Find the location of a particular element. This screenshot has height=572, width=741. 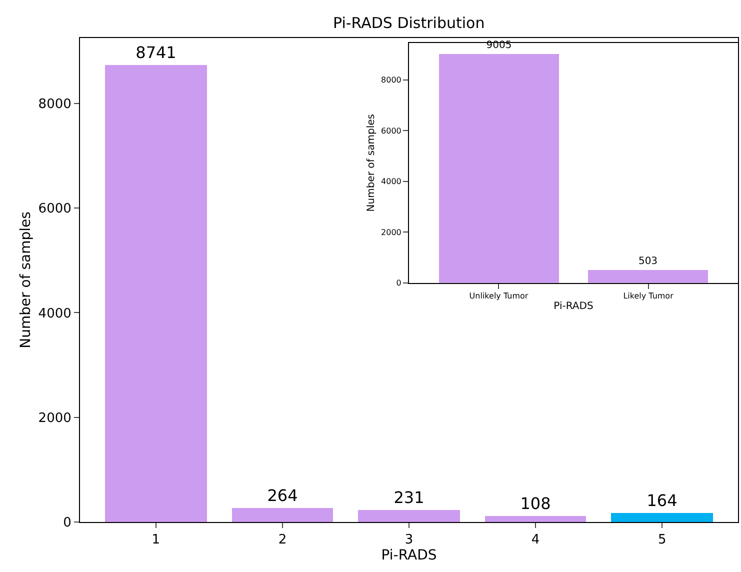

data-label: 264 is located at coordinates (282, 495).